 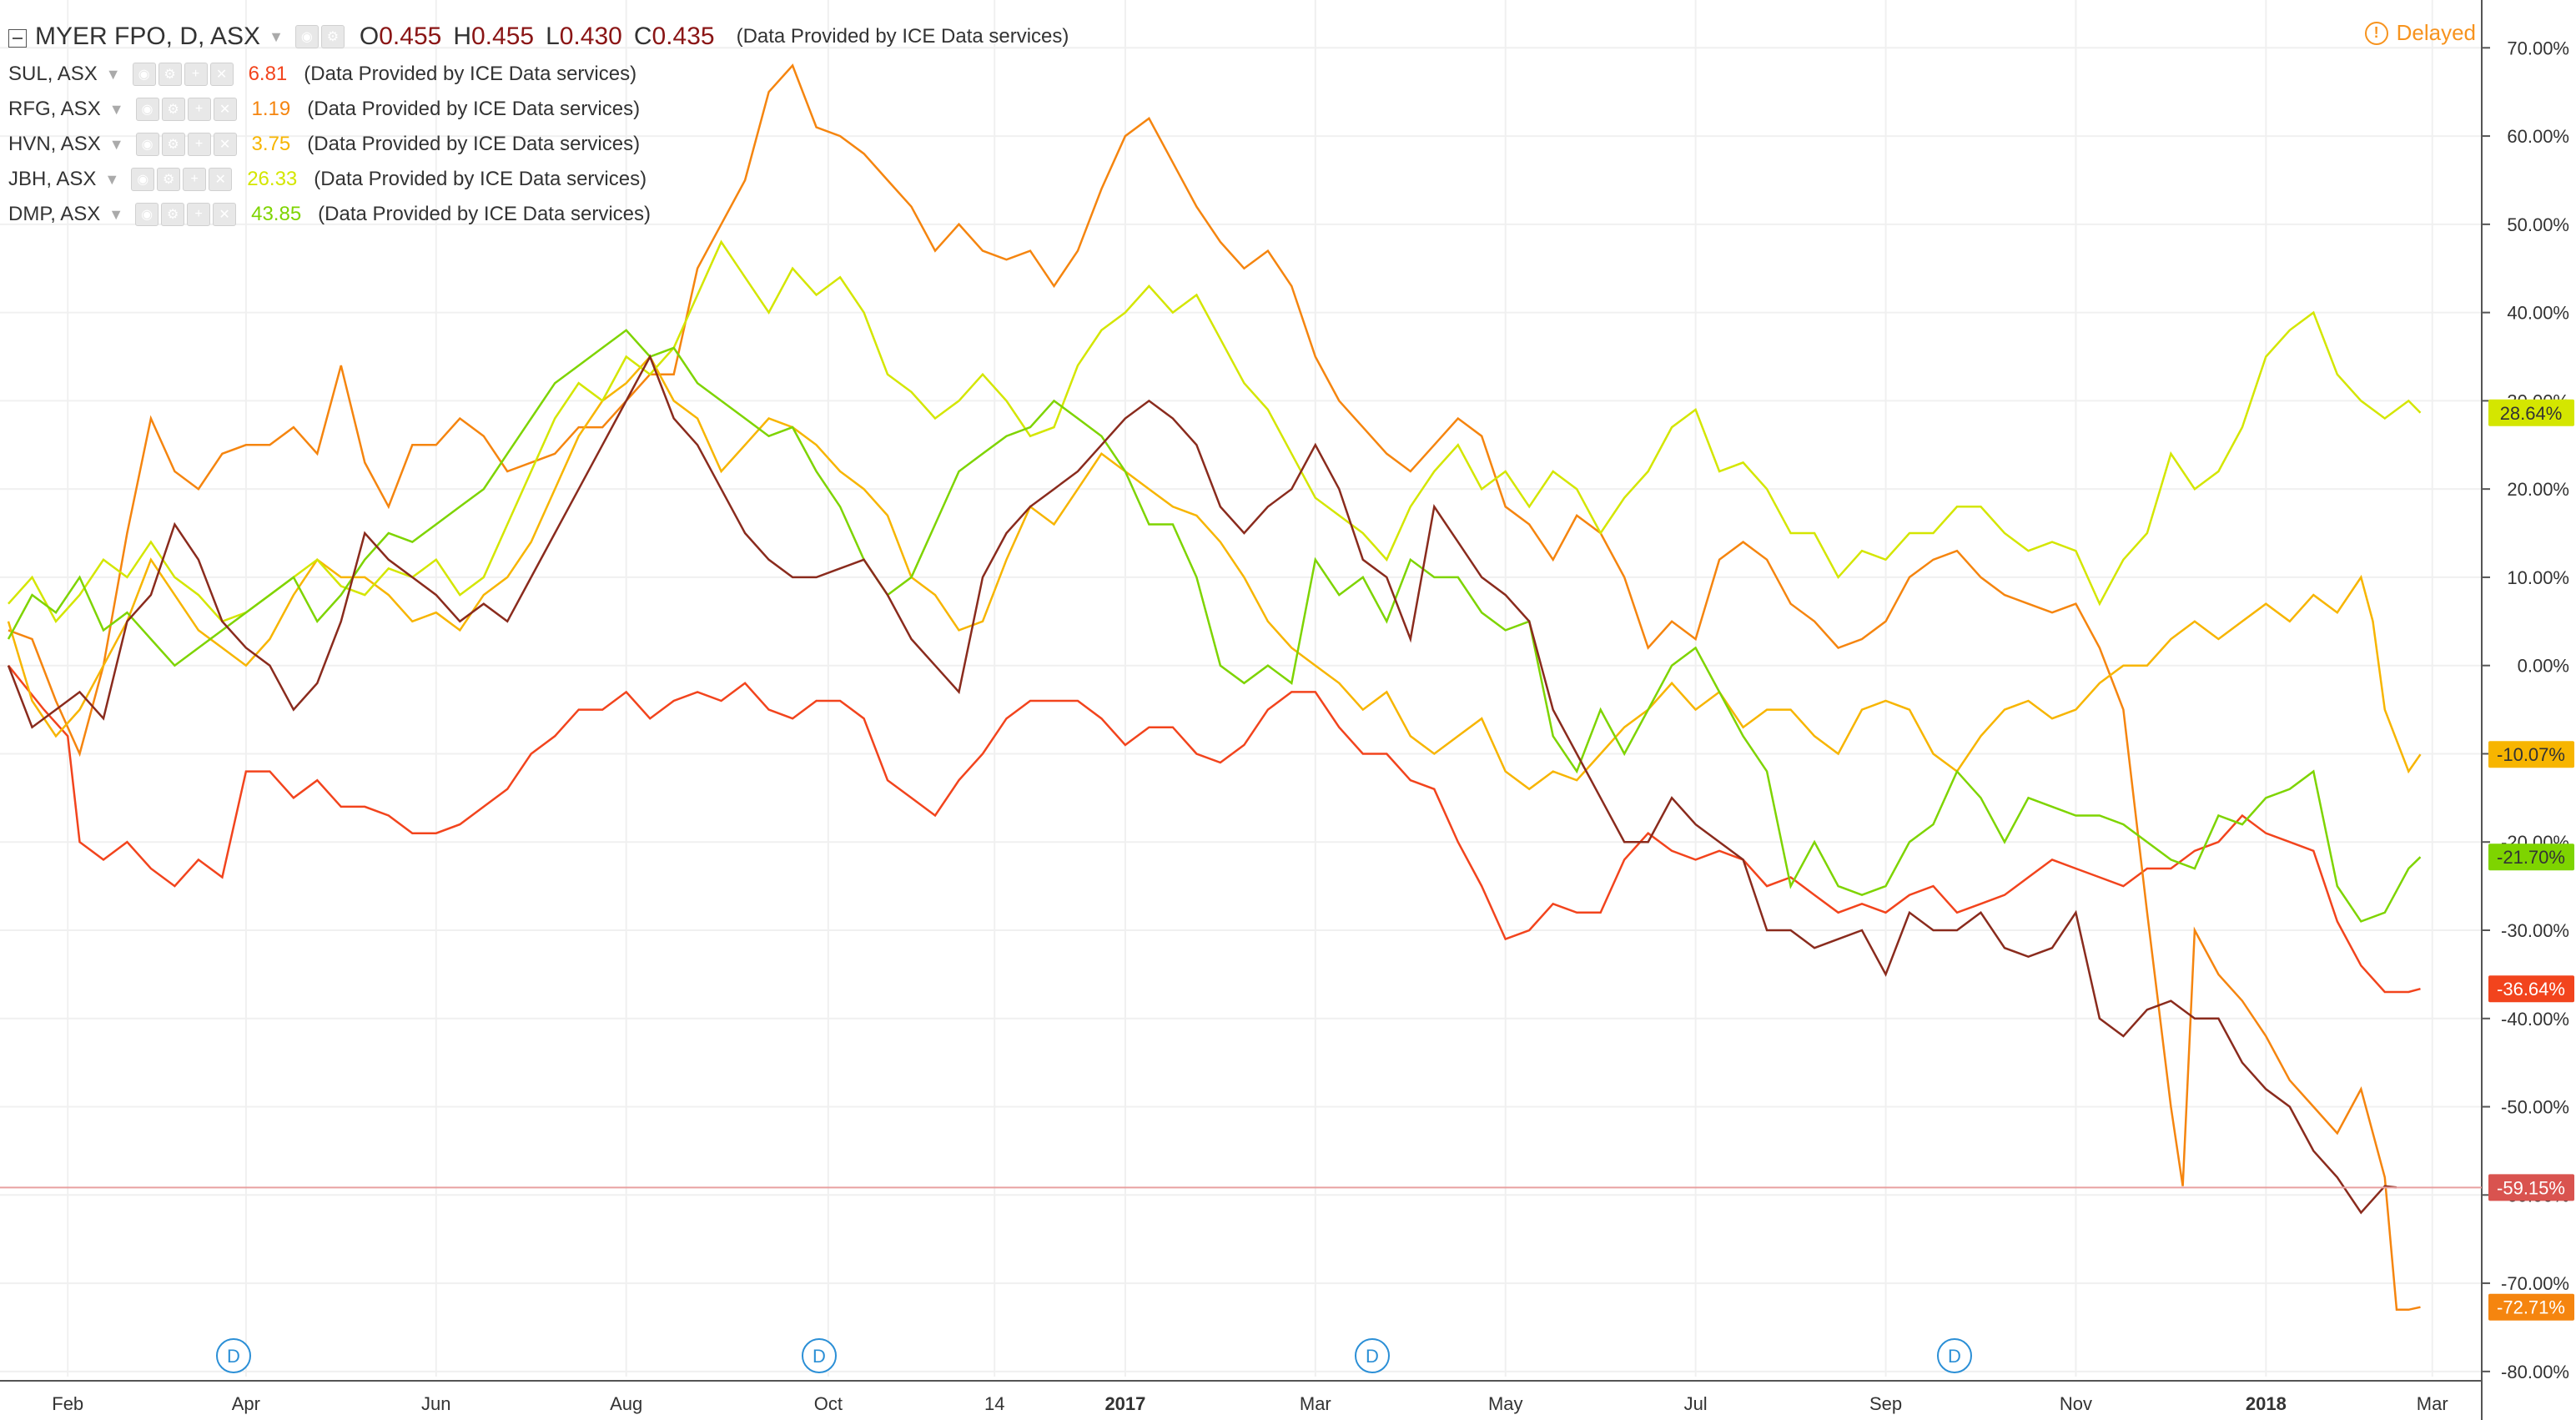 I want to click on y-tick-label: 50.00%, so click(x=2538, y=225).